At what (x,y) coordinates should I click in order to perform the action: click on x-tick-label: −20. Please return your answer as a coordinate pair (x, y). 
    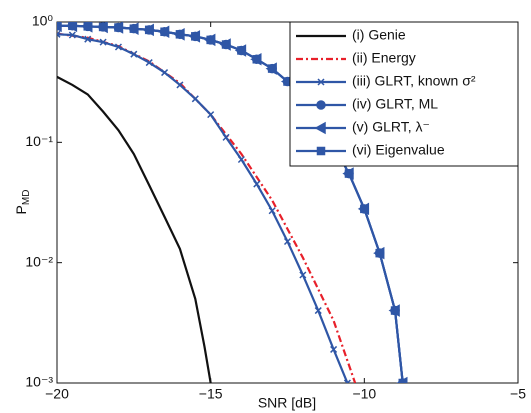
    Looking at the image, I should click on (57, 394).